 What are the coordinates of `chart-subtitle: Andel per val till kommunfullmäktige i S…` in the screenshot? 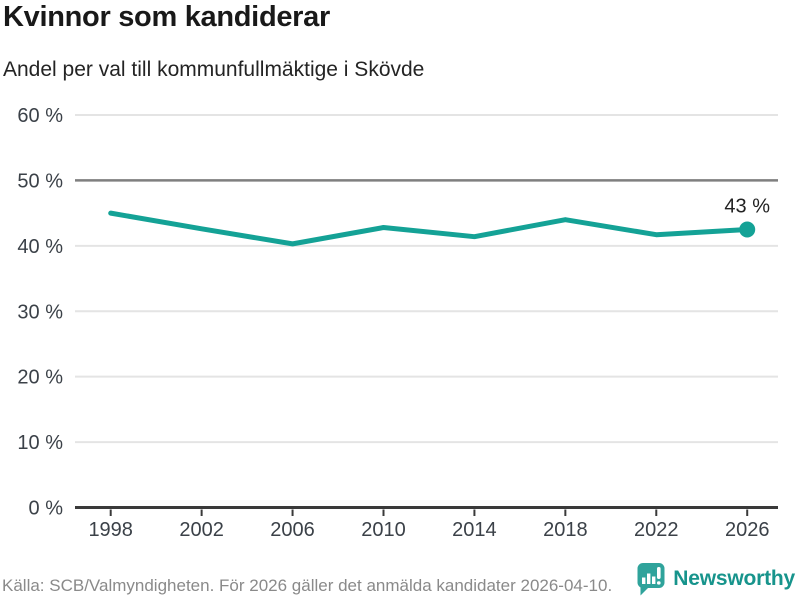 It's located at (214, 69).